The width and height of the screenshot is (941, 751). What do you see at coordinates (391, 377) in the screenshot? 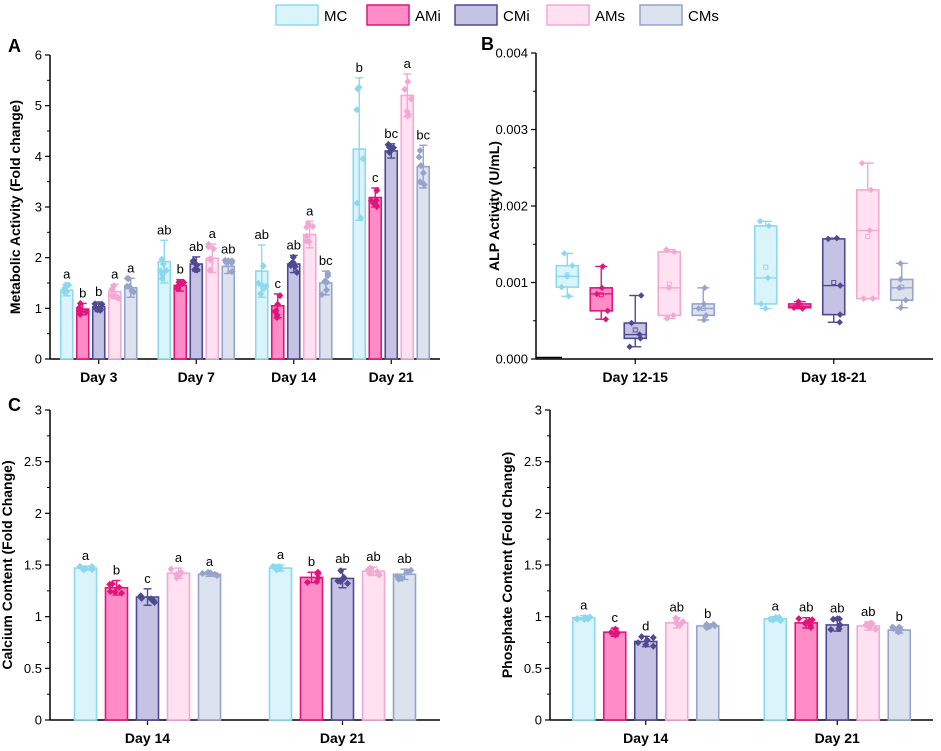
I see `x-tick-label: Day 21` at bounding box center [391, 377].